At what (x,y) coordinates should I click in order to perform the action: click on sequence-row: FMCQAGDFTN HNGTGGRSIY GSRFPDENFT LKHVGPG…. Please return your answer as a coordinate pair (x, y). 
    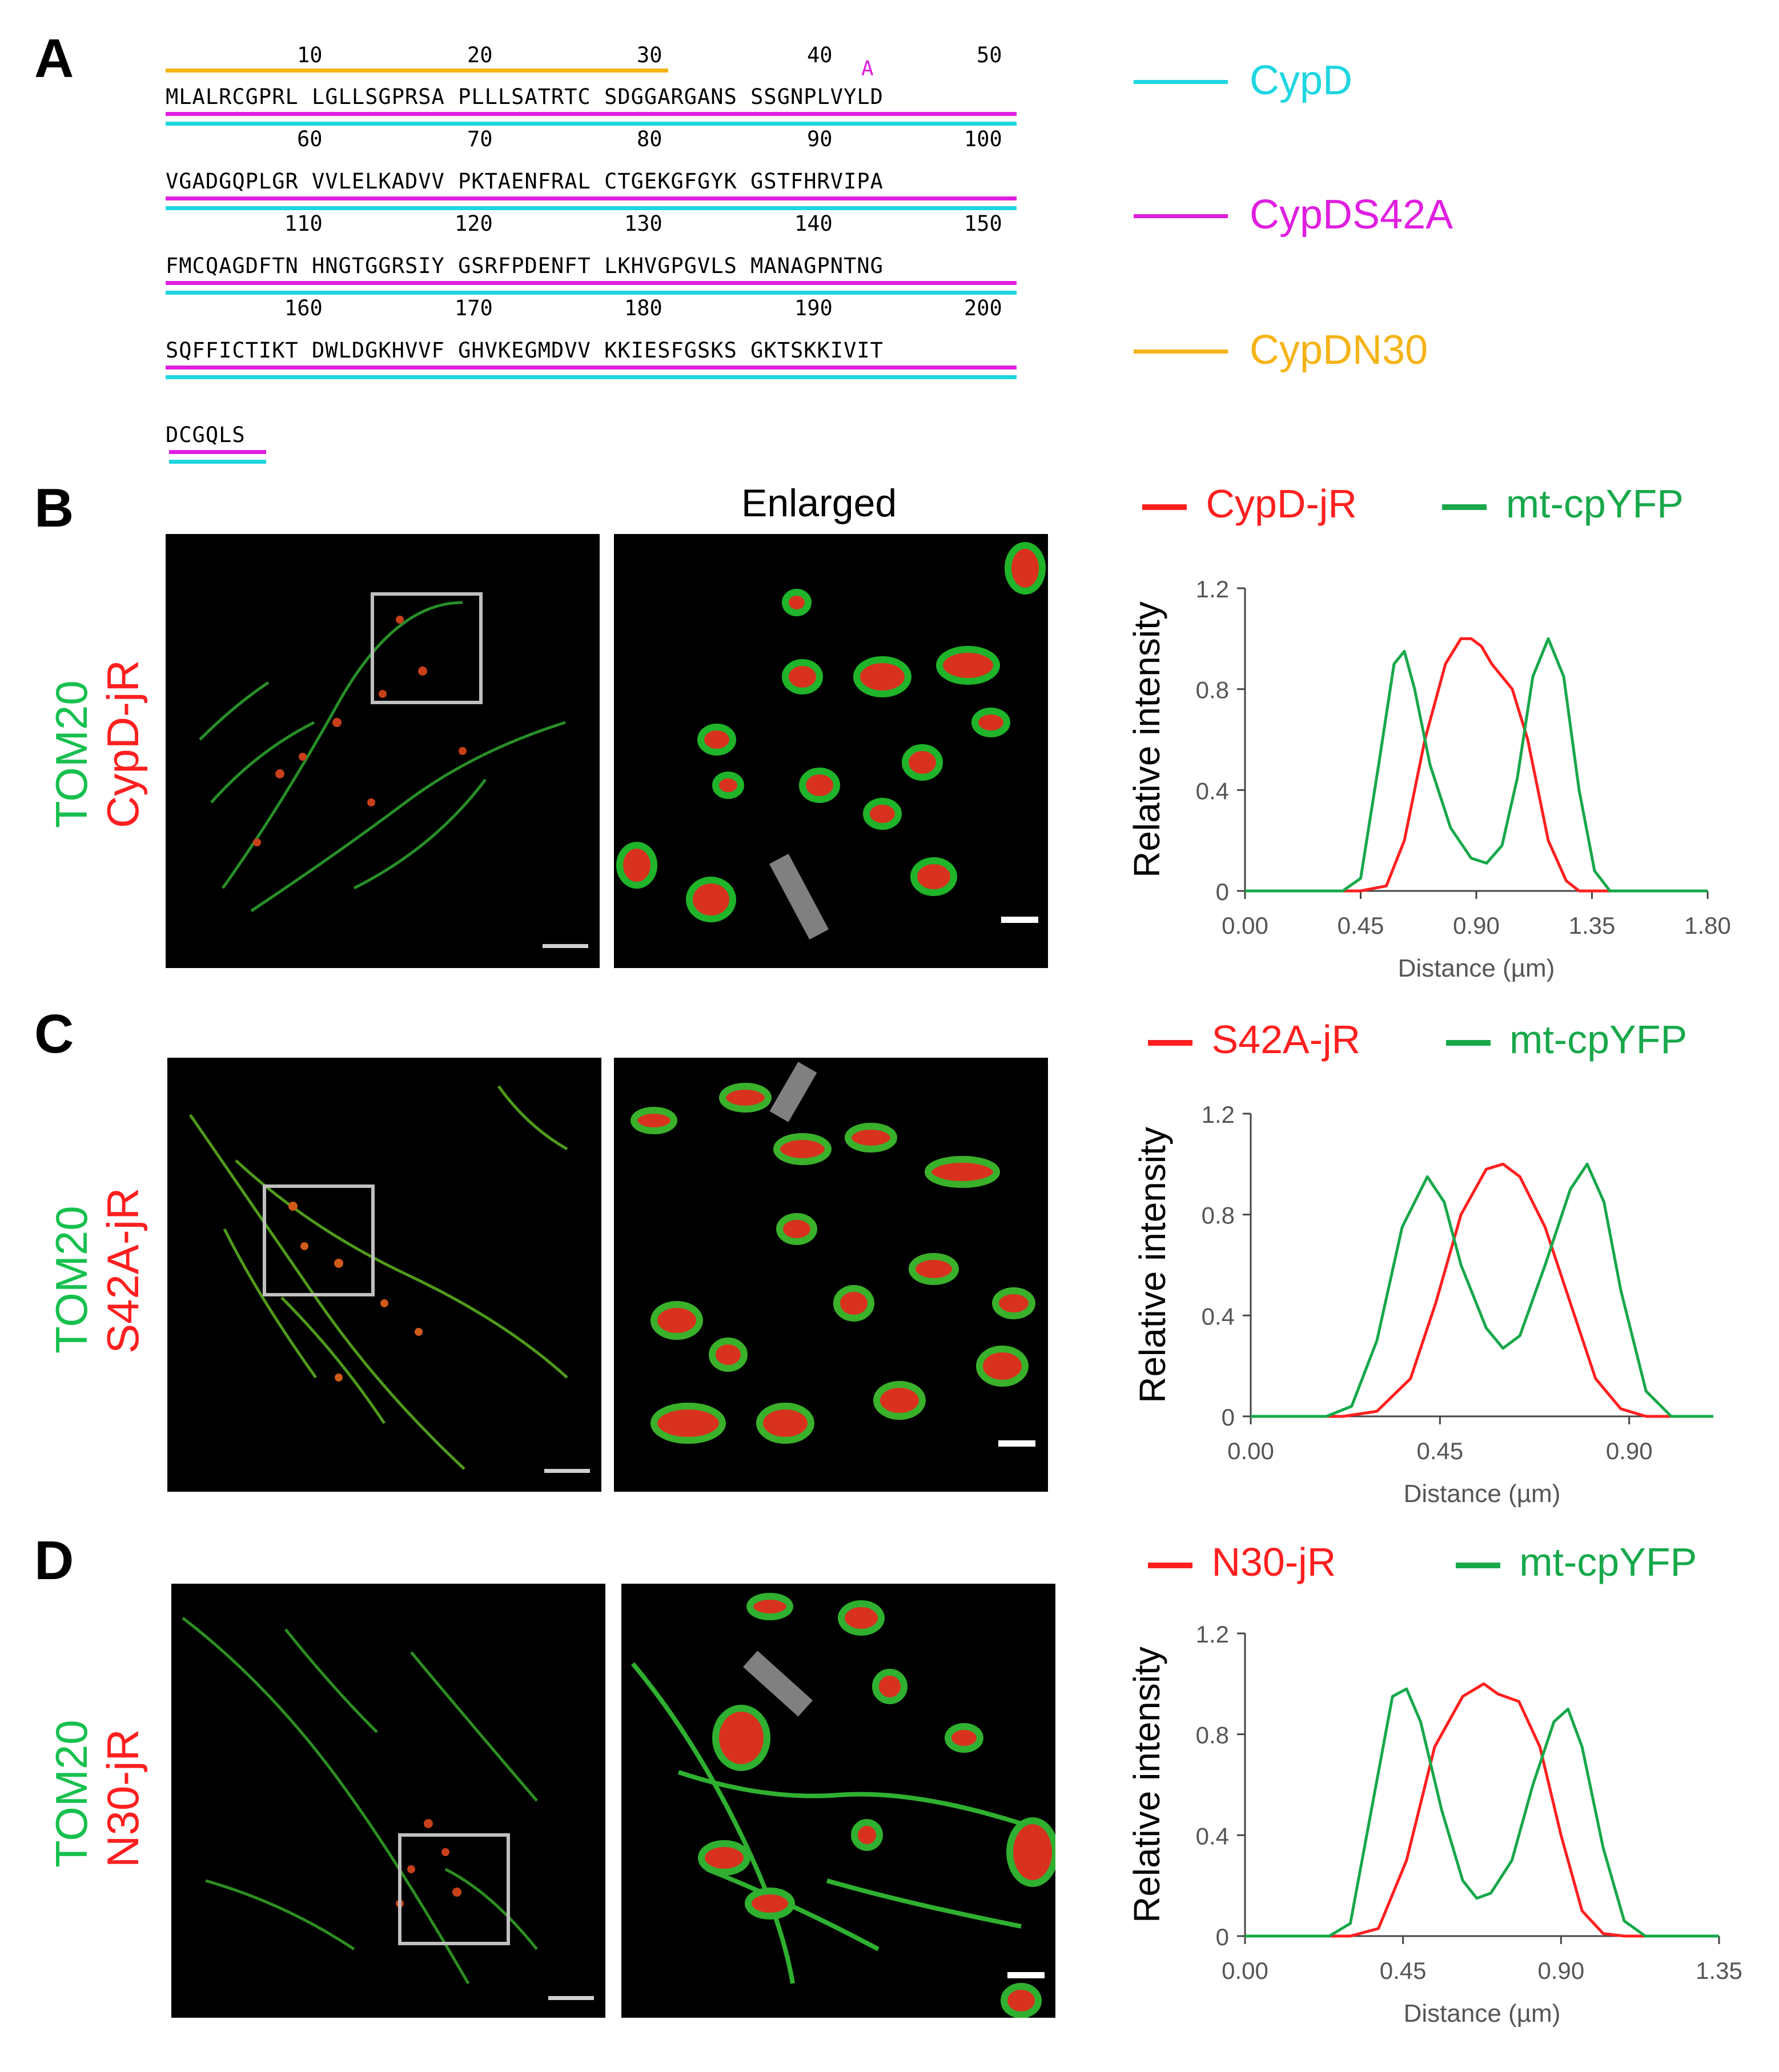
    Looking at the image, I should click on (525, 266).